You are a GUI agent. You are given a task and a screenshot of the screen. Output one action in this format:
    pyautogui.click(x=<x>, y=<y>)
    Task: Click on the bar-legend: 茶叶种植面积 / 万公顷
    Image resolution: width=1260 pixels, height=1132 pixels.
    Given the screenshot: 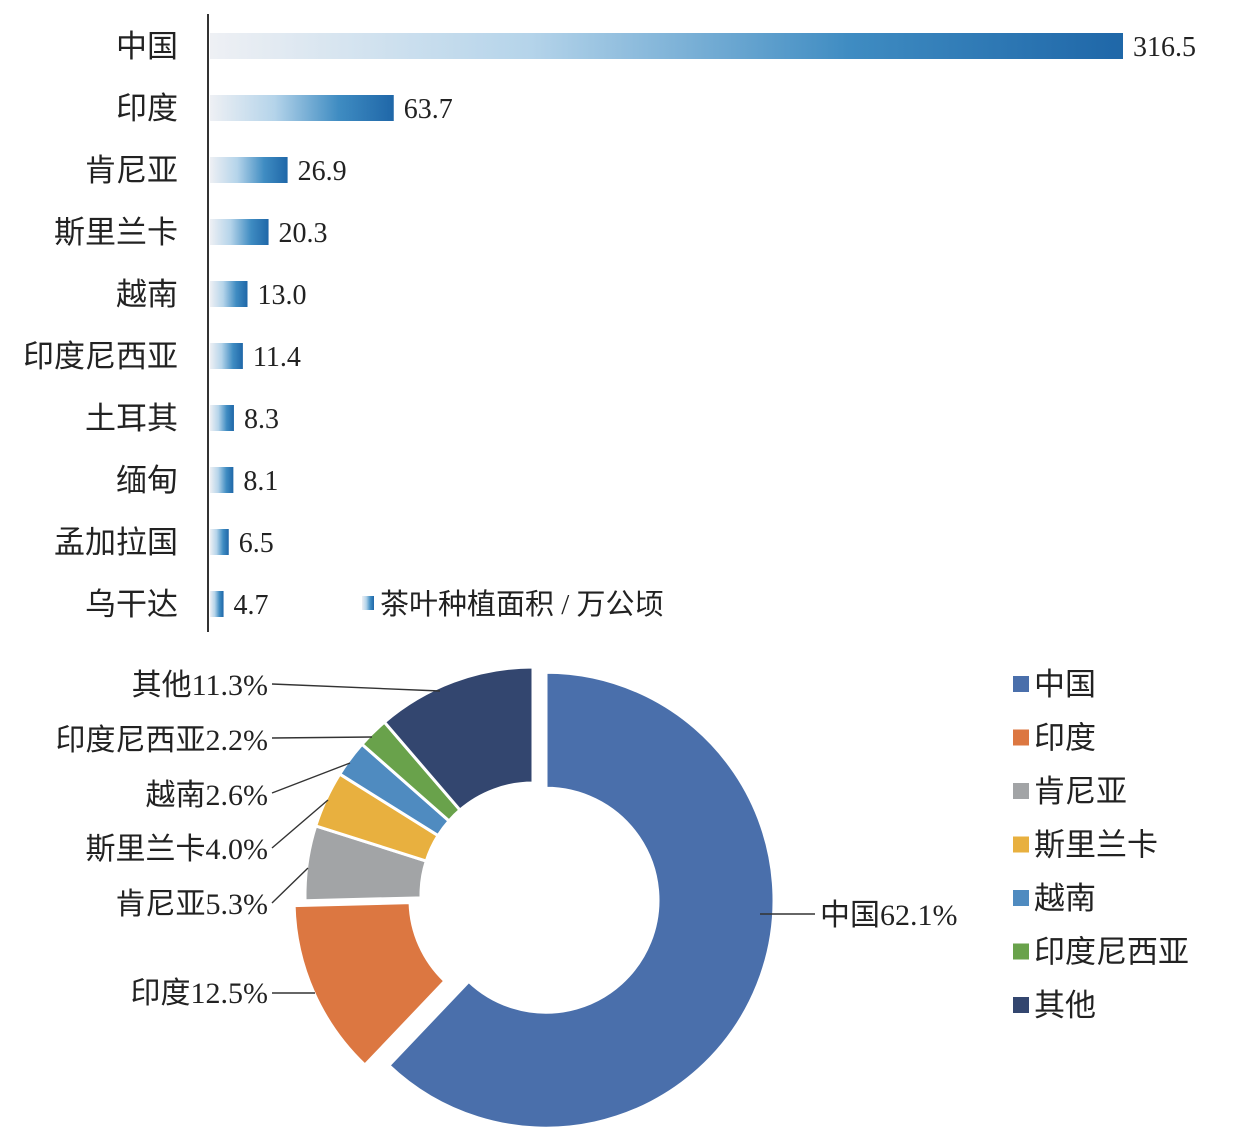 What is the action you would take?
    pyautogui.click(x=513, y=604)
    